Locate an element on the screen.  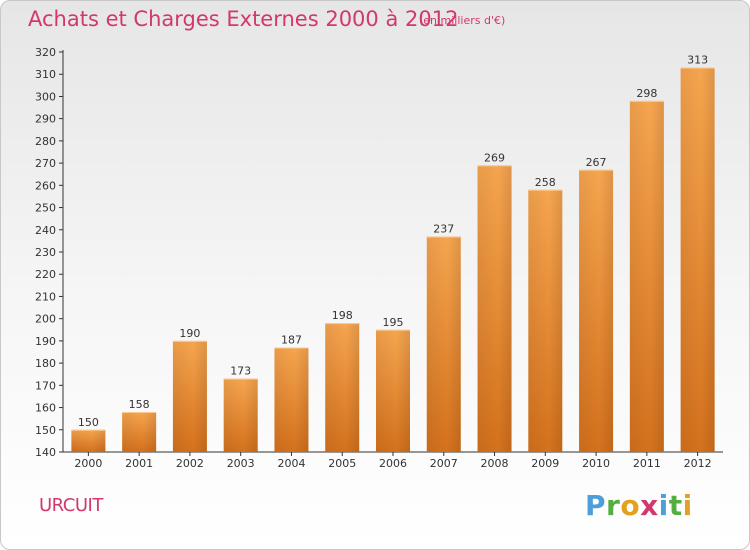
proxiti-logo: Proxiti is located at coordinates (639, 505).